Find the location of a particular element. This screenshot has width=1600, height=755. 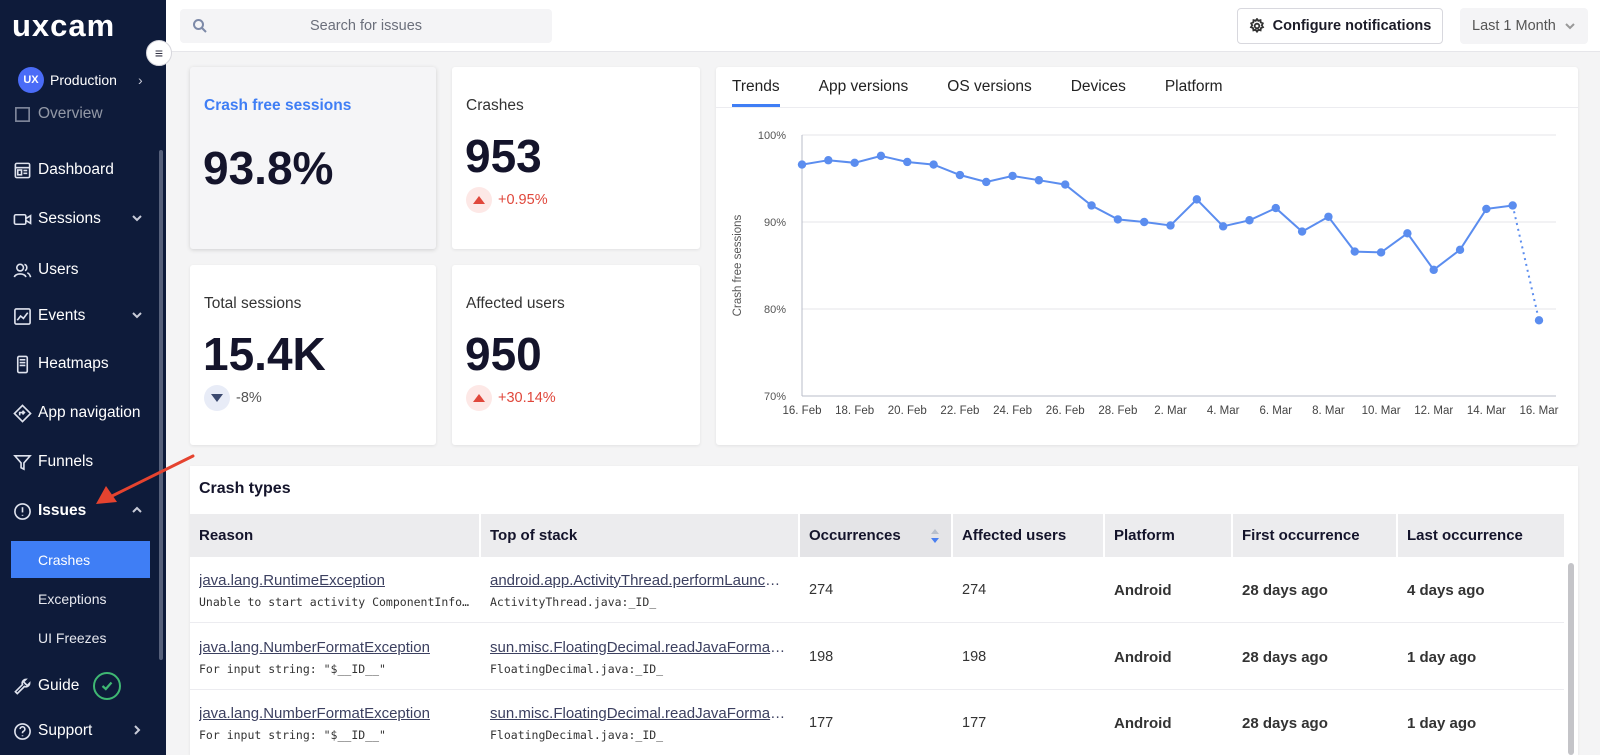

chevron-right-icon: › is located at coordinates (140, 80).